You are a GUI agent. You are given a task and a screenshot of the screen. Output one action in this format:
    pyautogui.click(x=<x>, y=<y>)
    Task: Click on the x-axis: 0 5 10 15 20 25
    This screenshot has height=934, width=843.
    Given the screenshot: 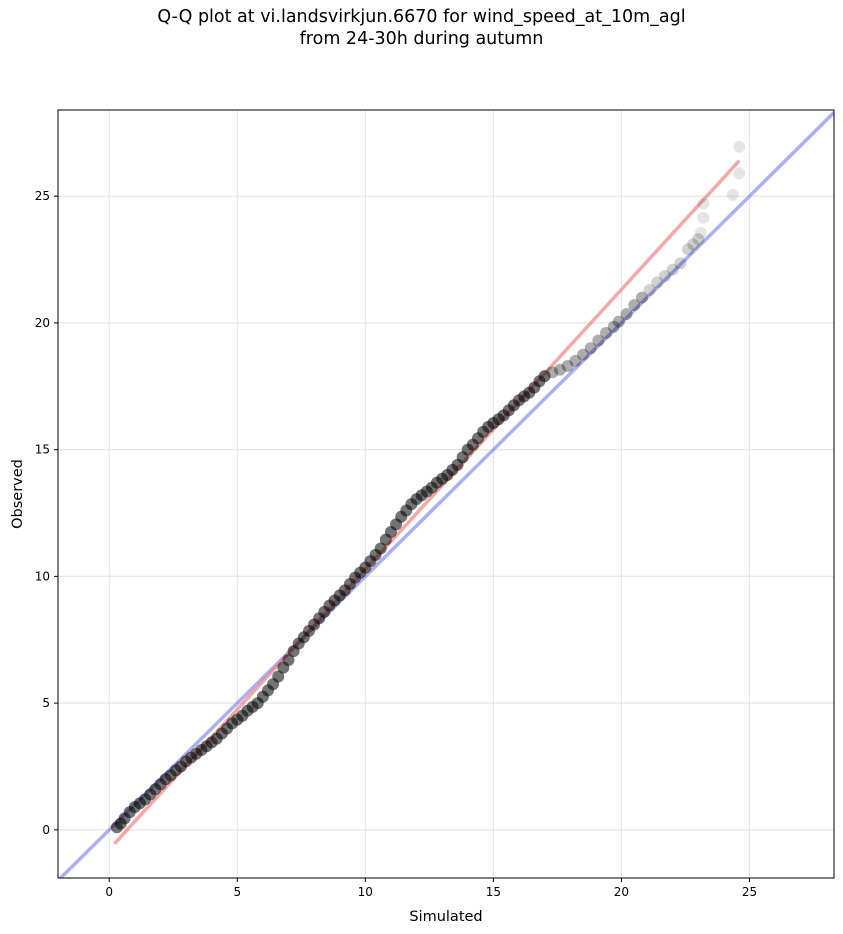 What is the action you would take?
    pyautogui.click(x=431, y=888)
    